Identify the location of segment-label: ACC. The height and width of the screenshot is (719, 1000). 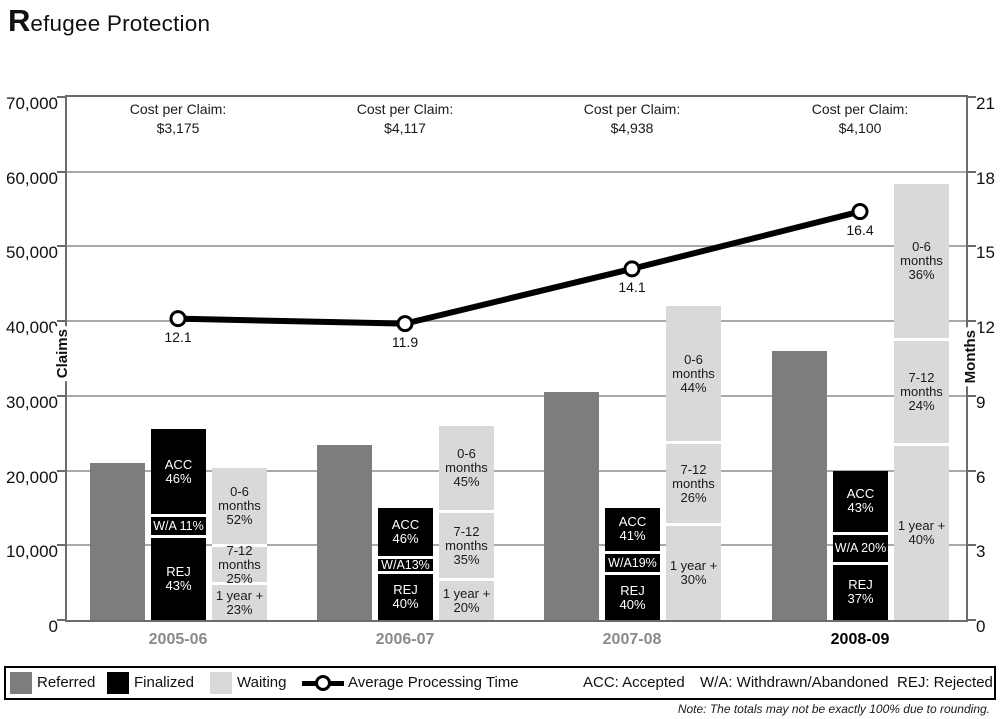
(632, 522).